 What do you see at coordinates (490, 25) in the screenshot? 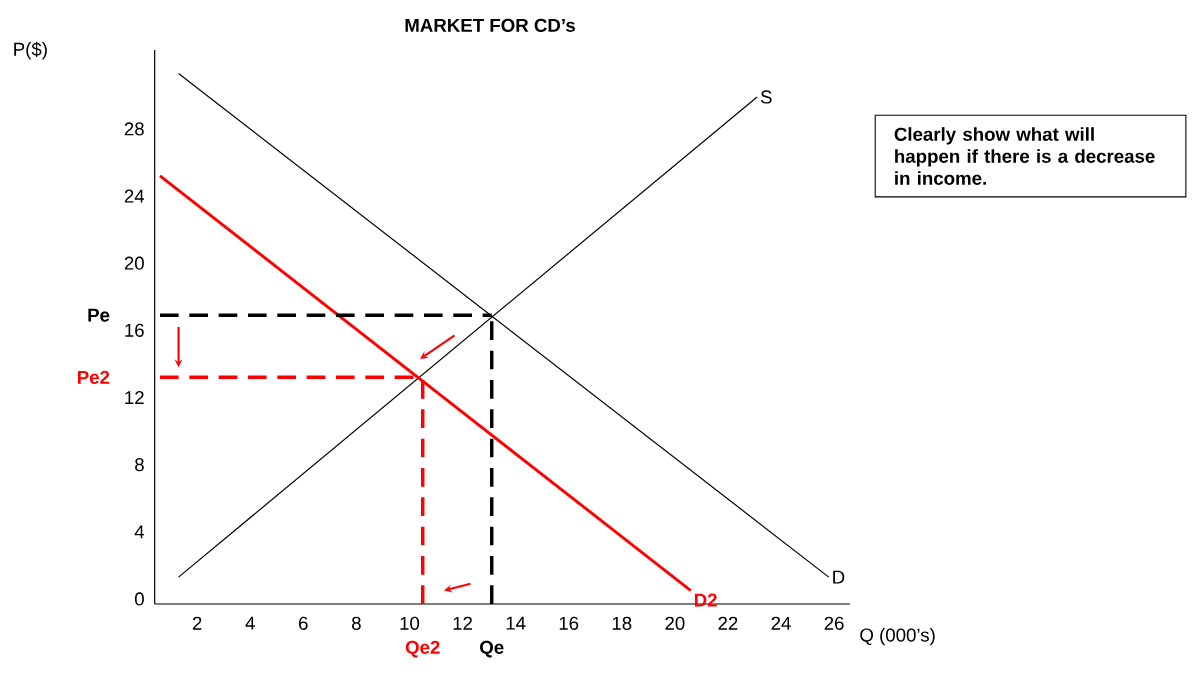
I see `chart-title: MARKET FOR CD’s` at bounding box center [490, 25].